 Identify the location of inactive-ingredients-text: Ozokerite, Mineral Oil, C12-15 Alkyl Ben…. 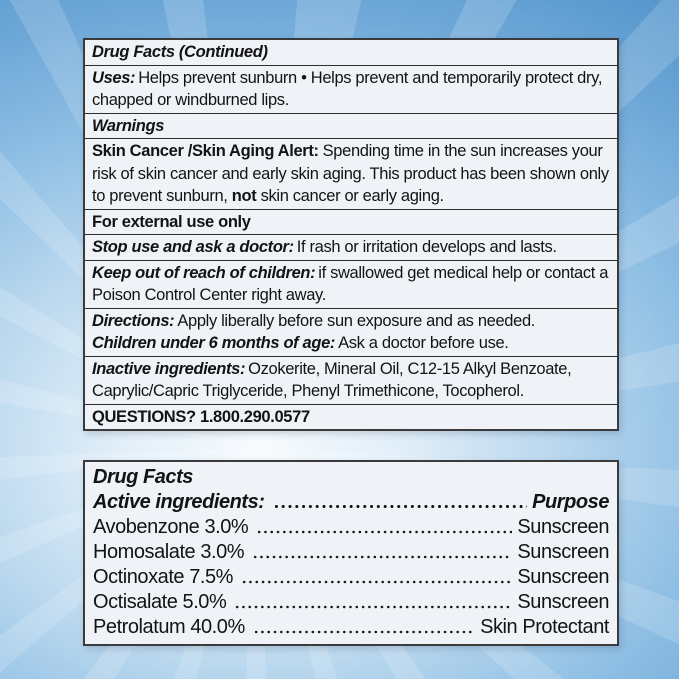
(332, 380).